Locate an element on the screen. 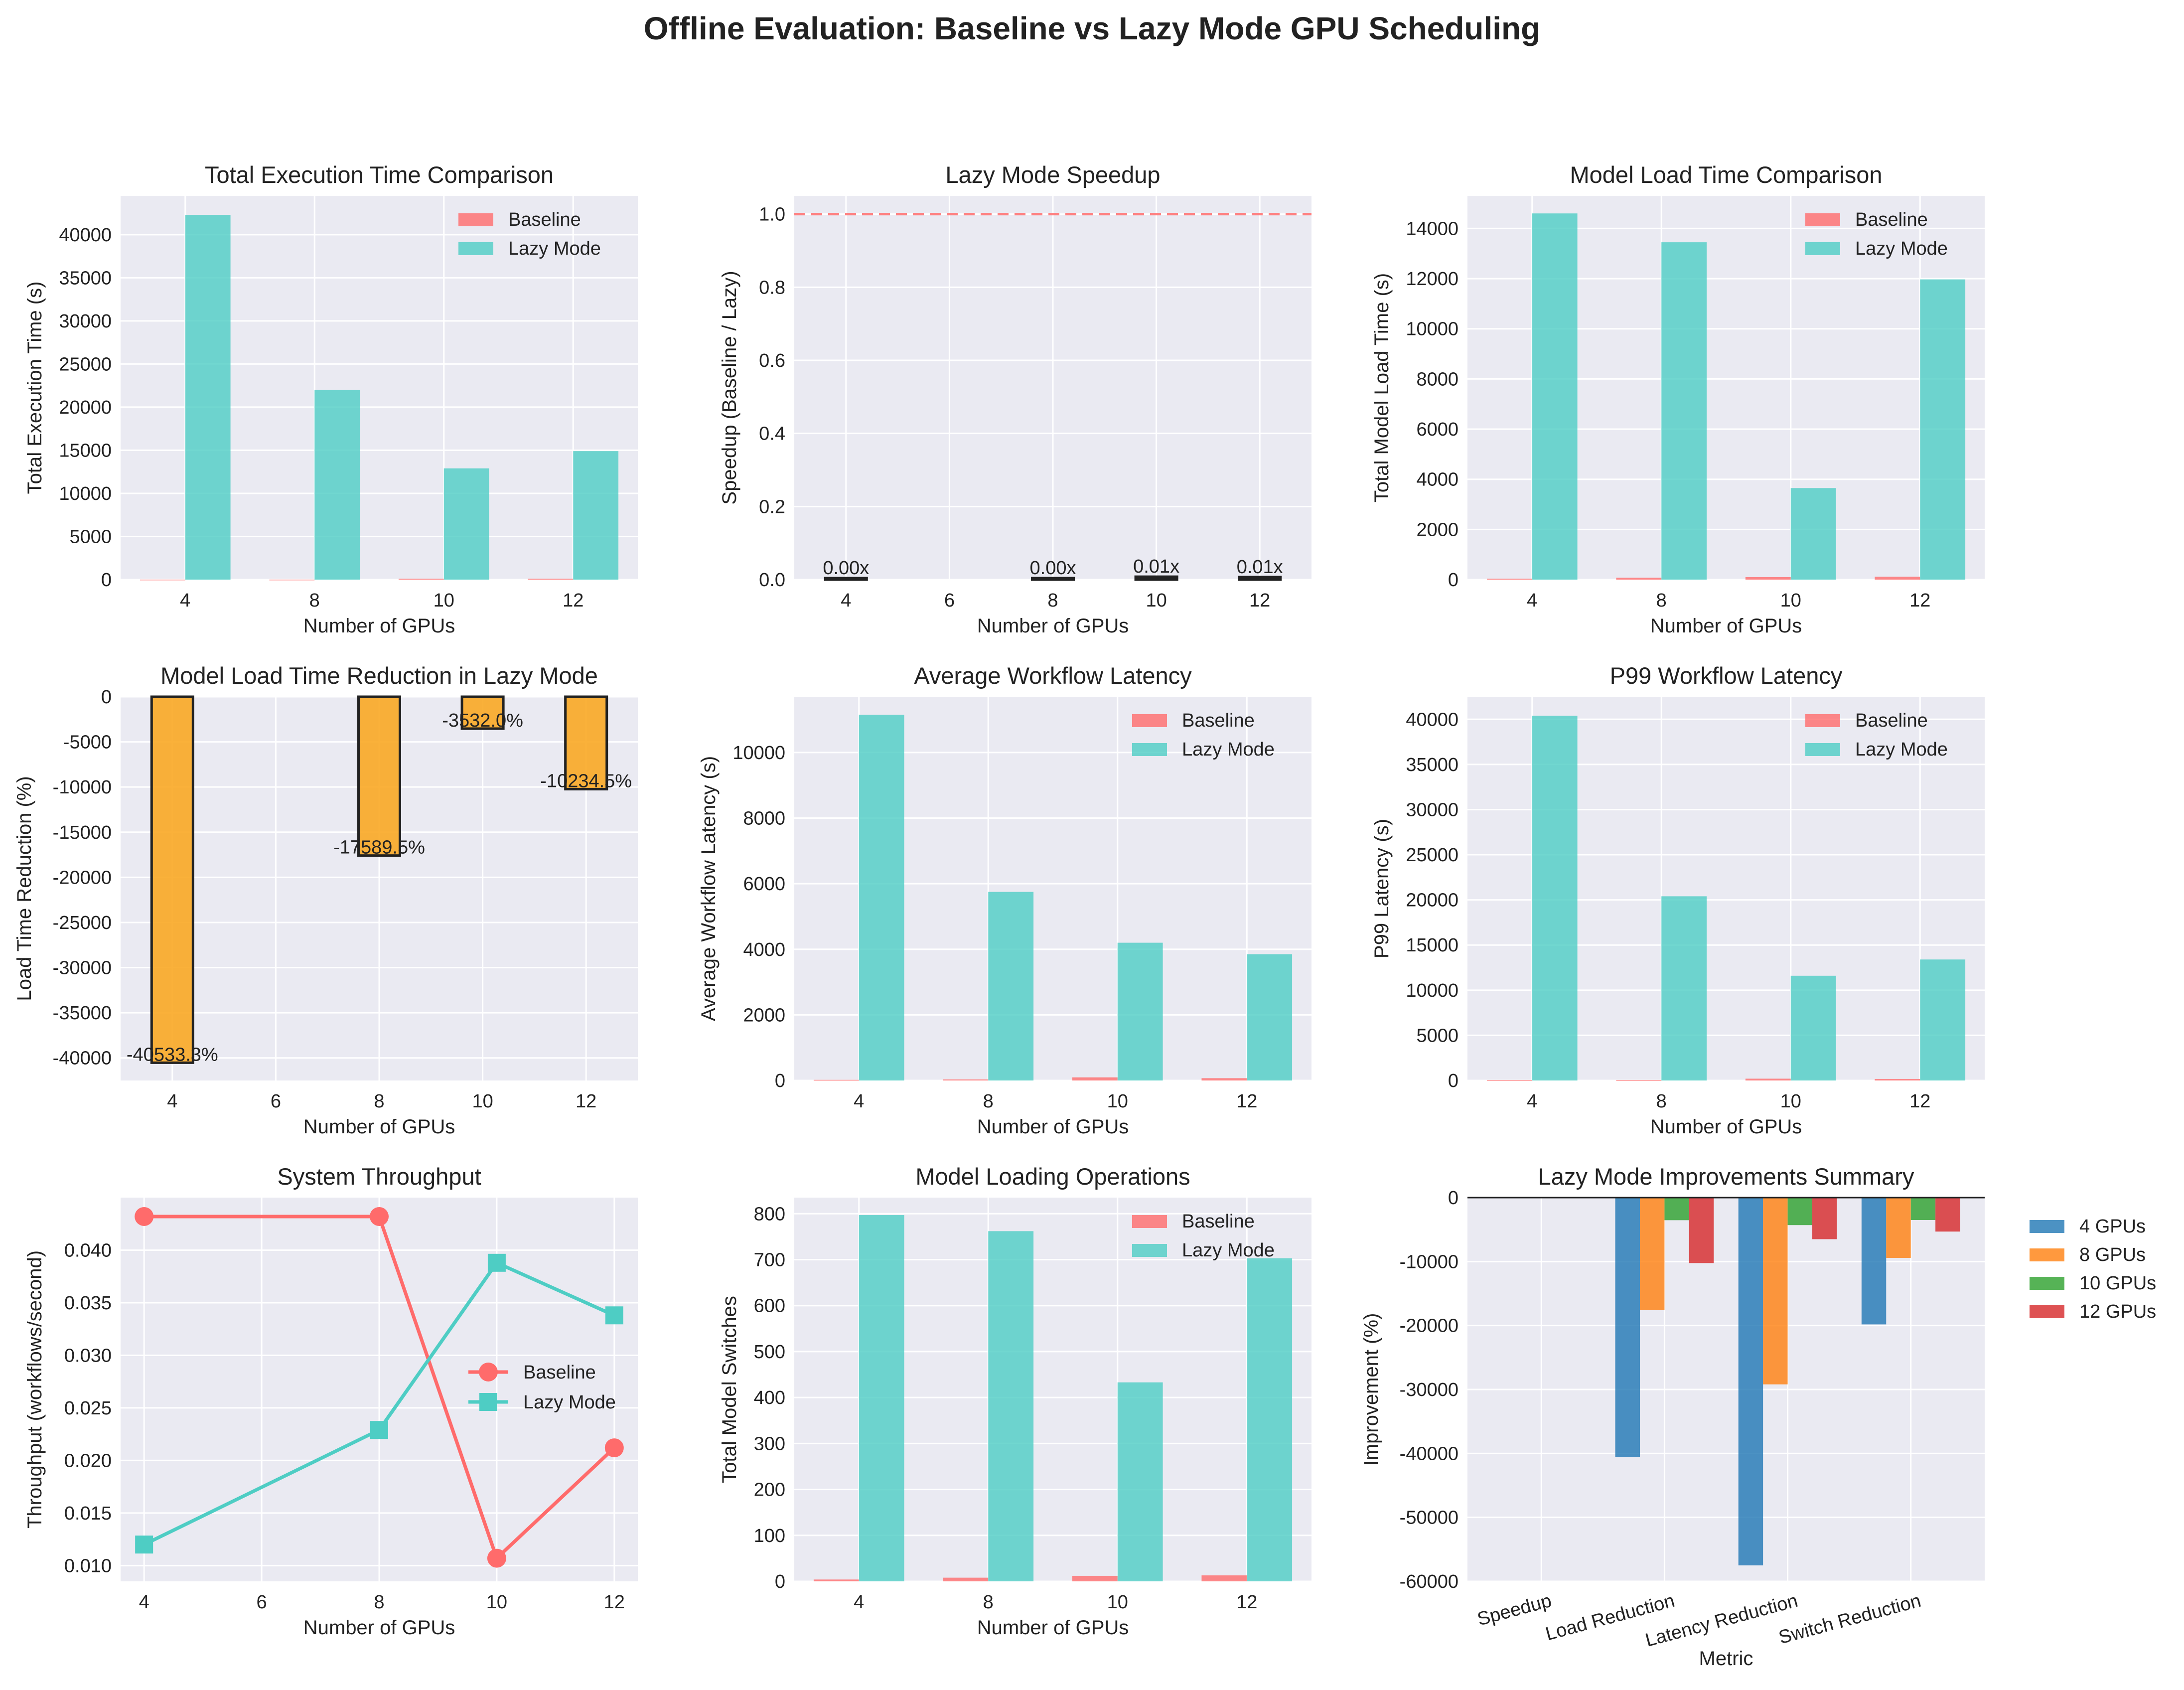 Image resolution: width=2184 pixels, height=1690 pixels. y-tick-label: 10000 is located at coordinates (758, 753).